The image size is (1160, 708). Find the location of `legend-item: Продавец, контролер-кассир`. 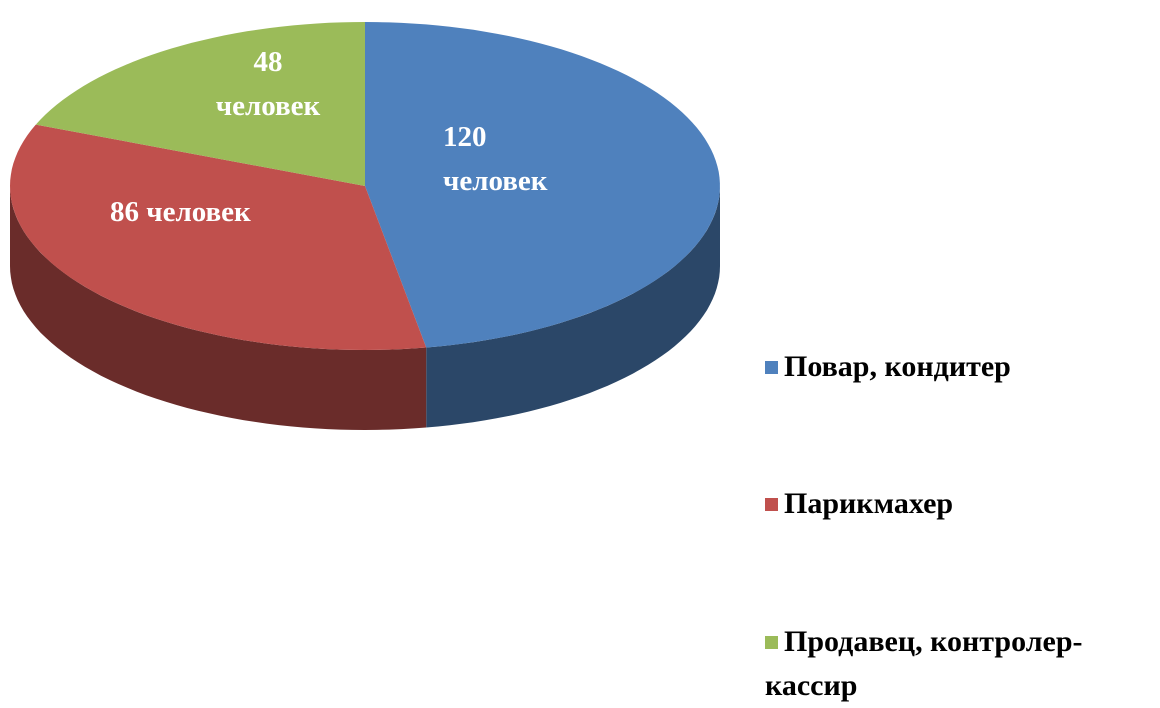

legend-item: Продавец, контролер-кассир is located at coordinates (960, 664).